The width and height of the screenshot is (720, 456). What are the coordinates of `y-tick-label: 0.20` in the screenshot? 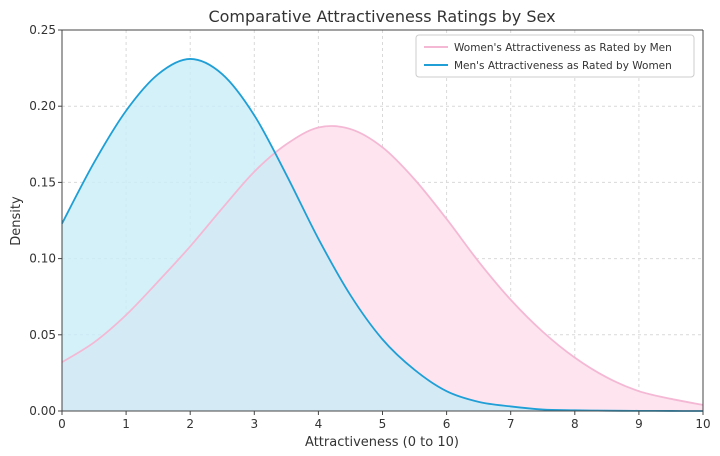 It's located at (42, 106).